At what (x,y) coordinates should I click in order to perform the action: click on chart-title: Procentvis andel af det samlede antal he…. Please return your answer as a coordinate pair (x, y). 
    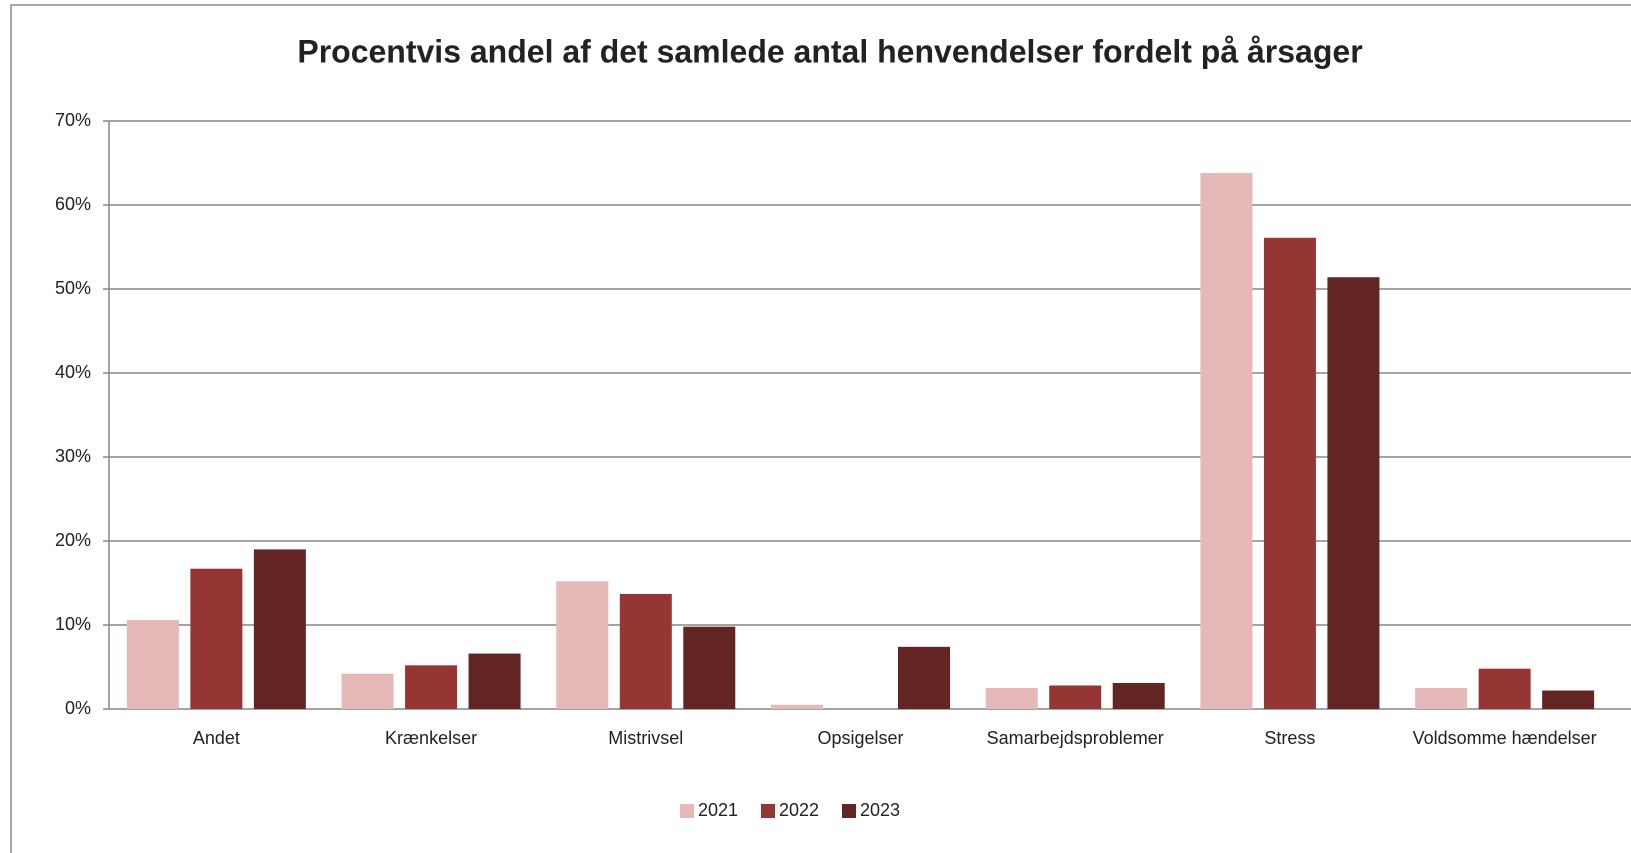
    Looking at the image, I should click on (829, 51).